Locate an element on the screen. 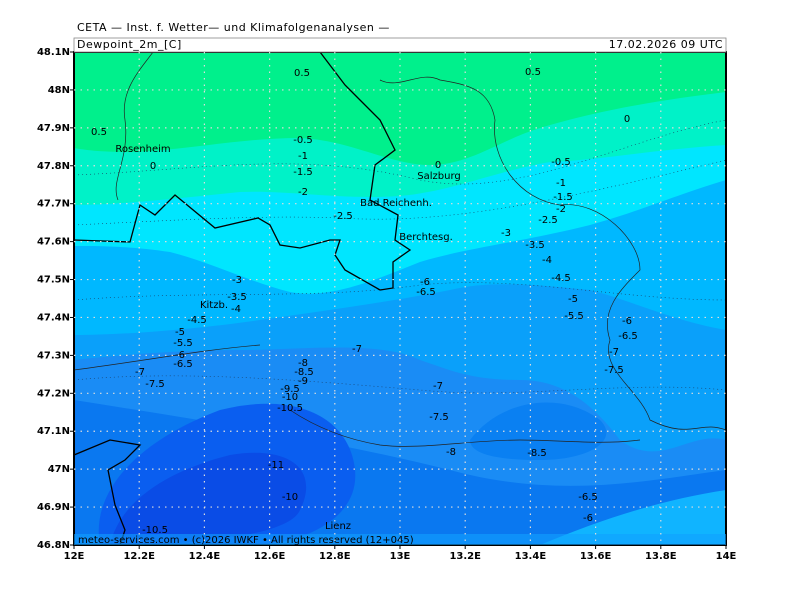 The width and height of the screenshot is (800, 600). lat-label: 47.7N is located at coordinates (53, 204).